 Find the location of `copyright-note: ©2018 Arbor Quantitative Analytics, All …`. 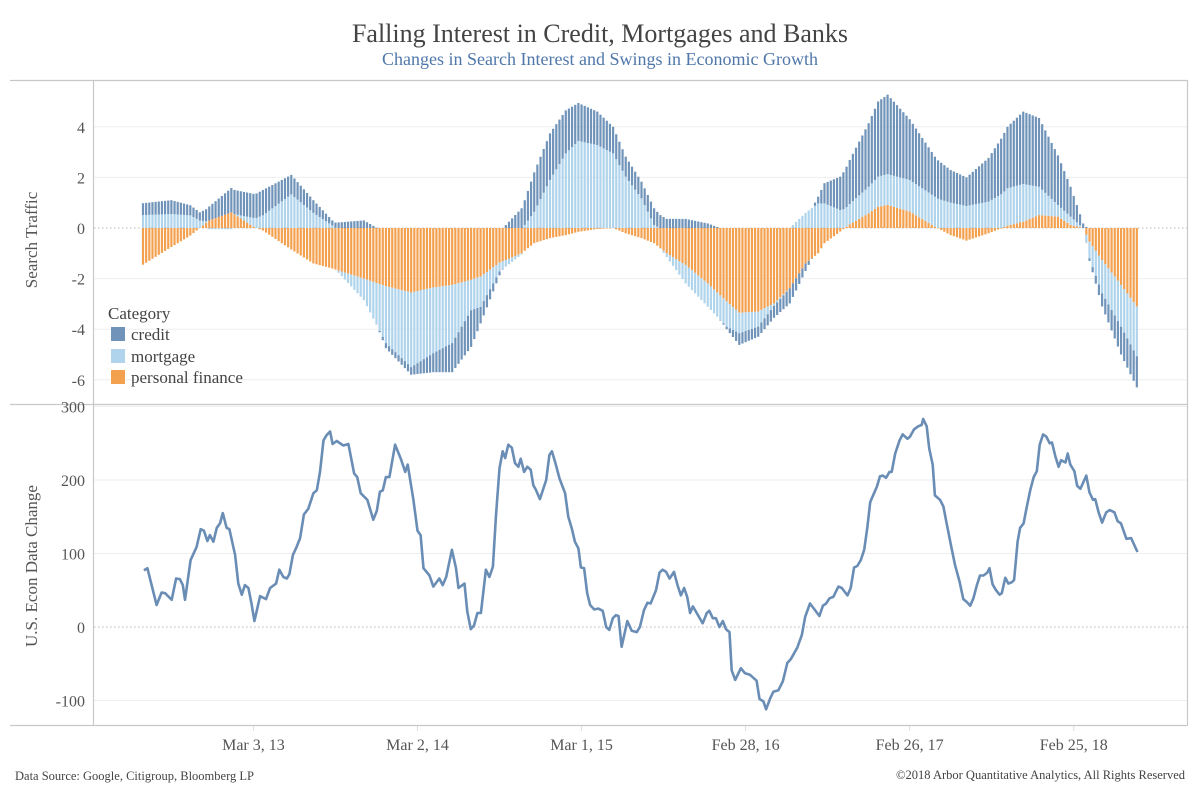

copyright-note: ©2018 Arbor Quantitative Analytics, All … is located at coordinates (1041, 775).